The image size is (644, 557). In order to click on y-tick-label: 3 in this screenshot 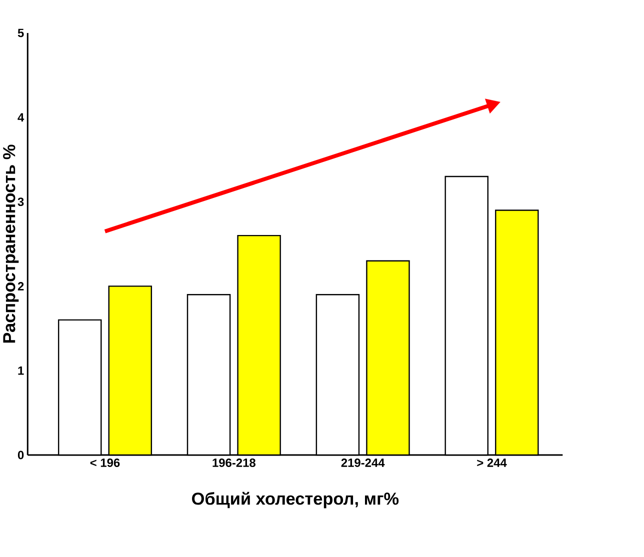, I will do `click(21, 202)`.